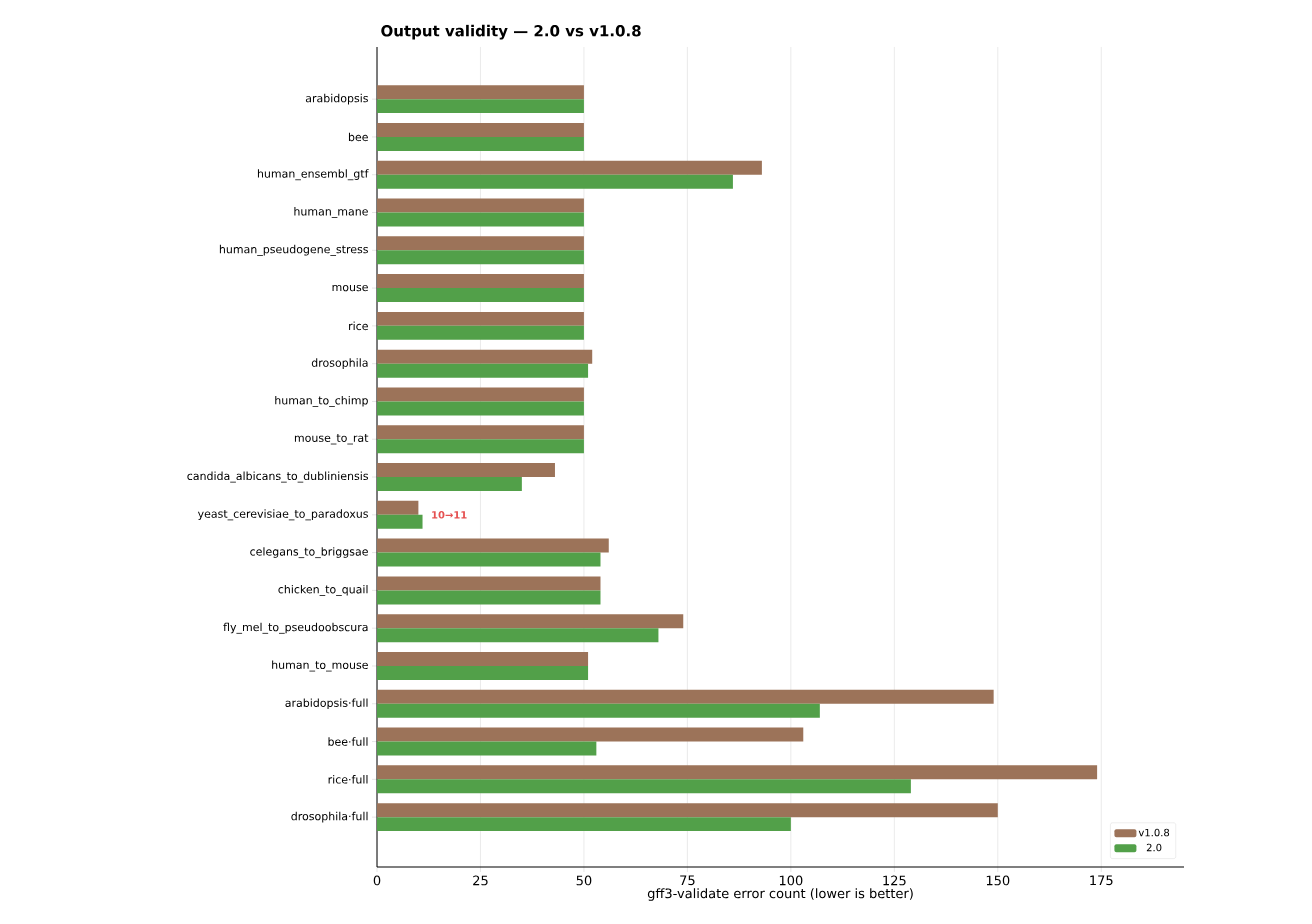 The width and height of the screenshot is (1312, 924). Describe the element at coordinates (1154, 847) in the screenshot. I see `legend-label: 2.0` at that location.